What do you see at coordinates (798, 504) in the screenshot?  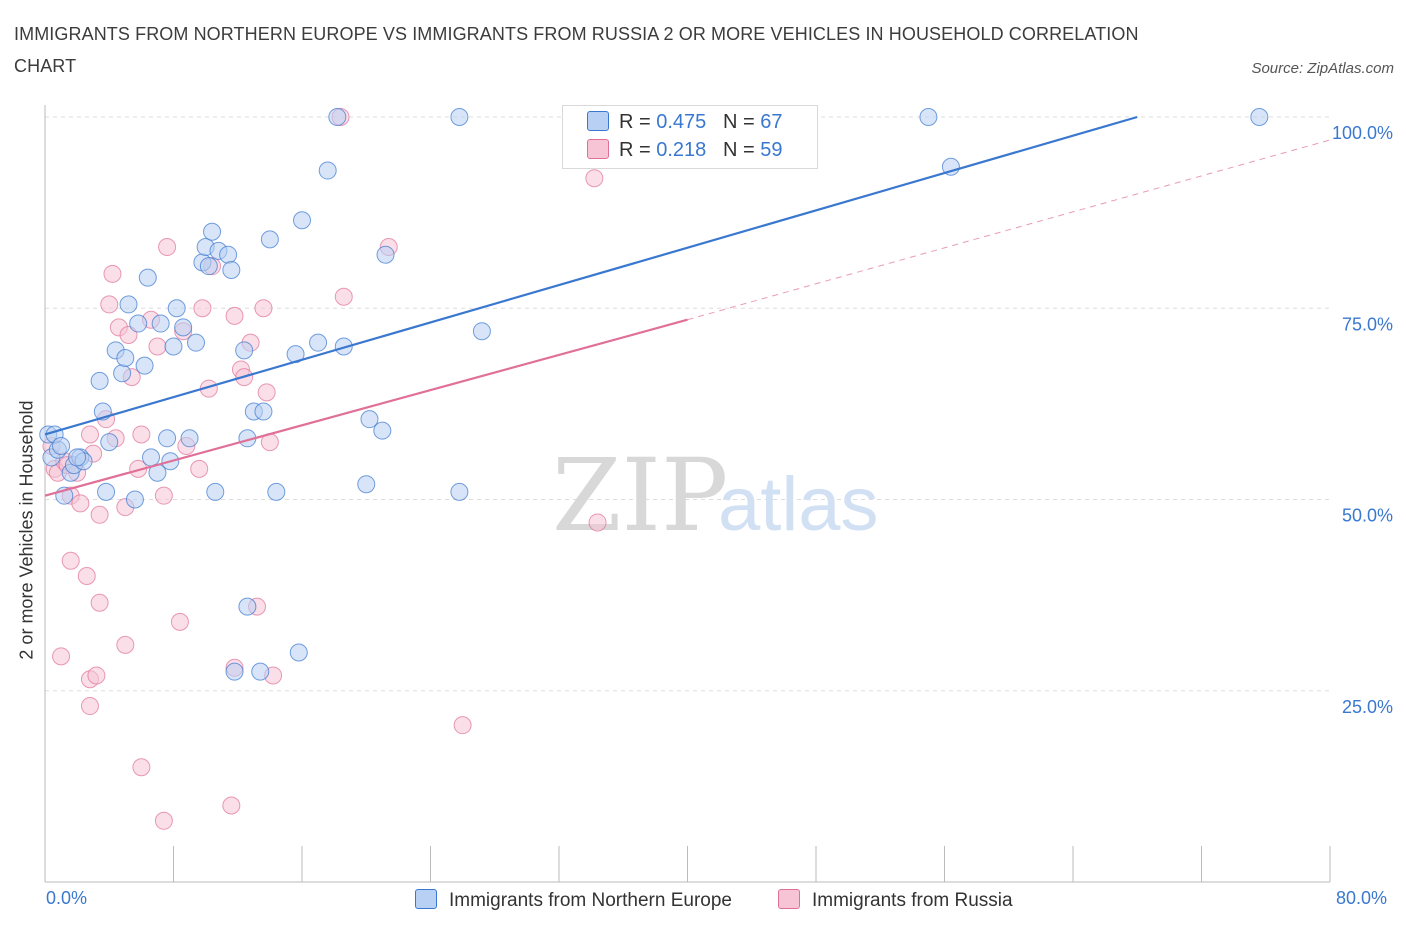 I see `watermark-atlas: atlas` at bounding box center [798, 504].